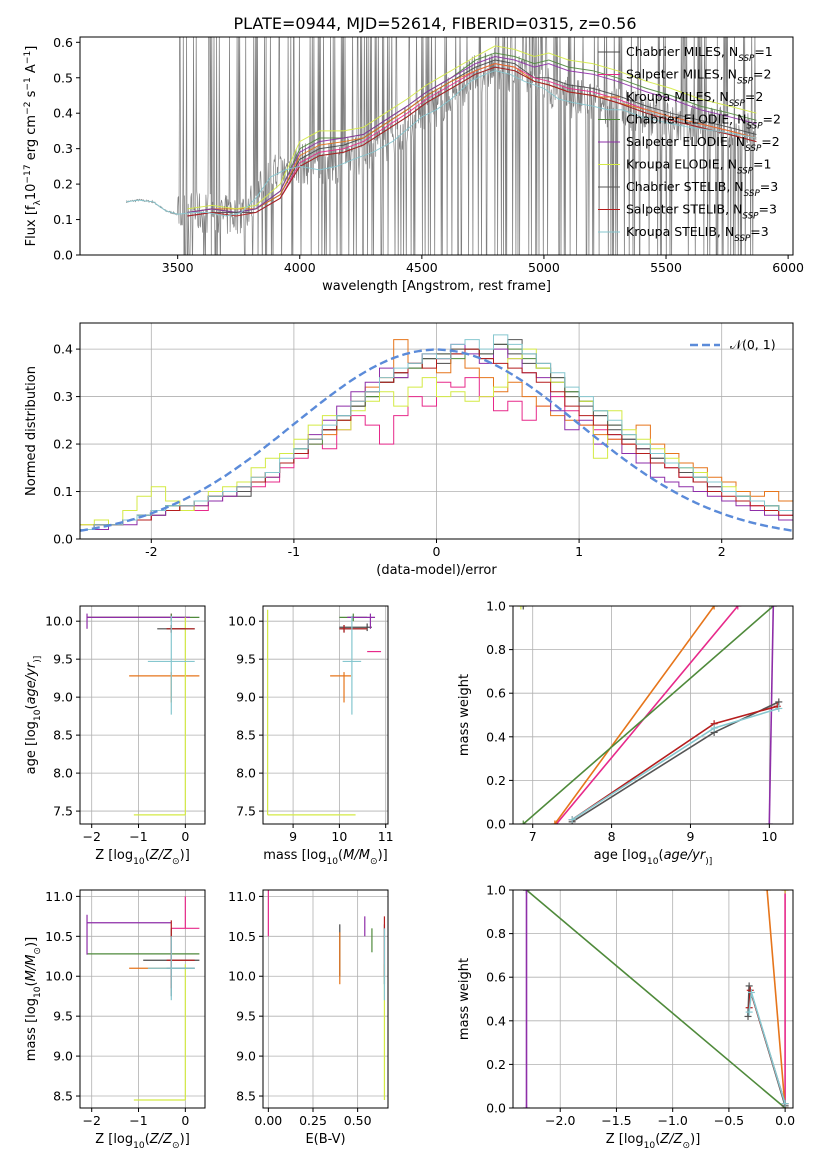 The image size is (819, 1170). What do you see at coordinates (151, 551) in the screenshot?
I see `x-tick-label: -2` at bounding box center [151, 551].